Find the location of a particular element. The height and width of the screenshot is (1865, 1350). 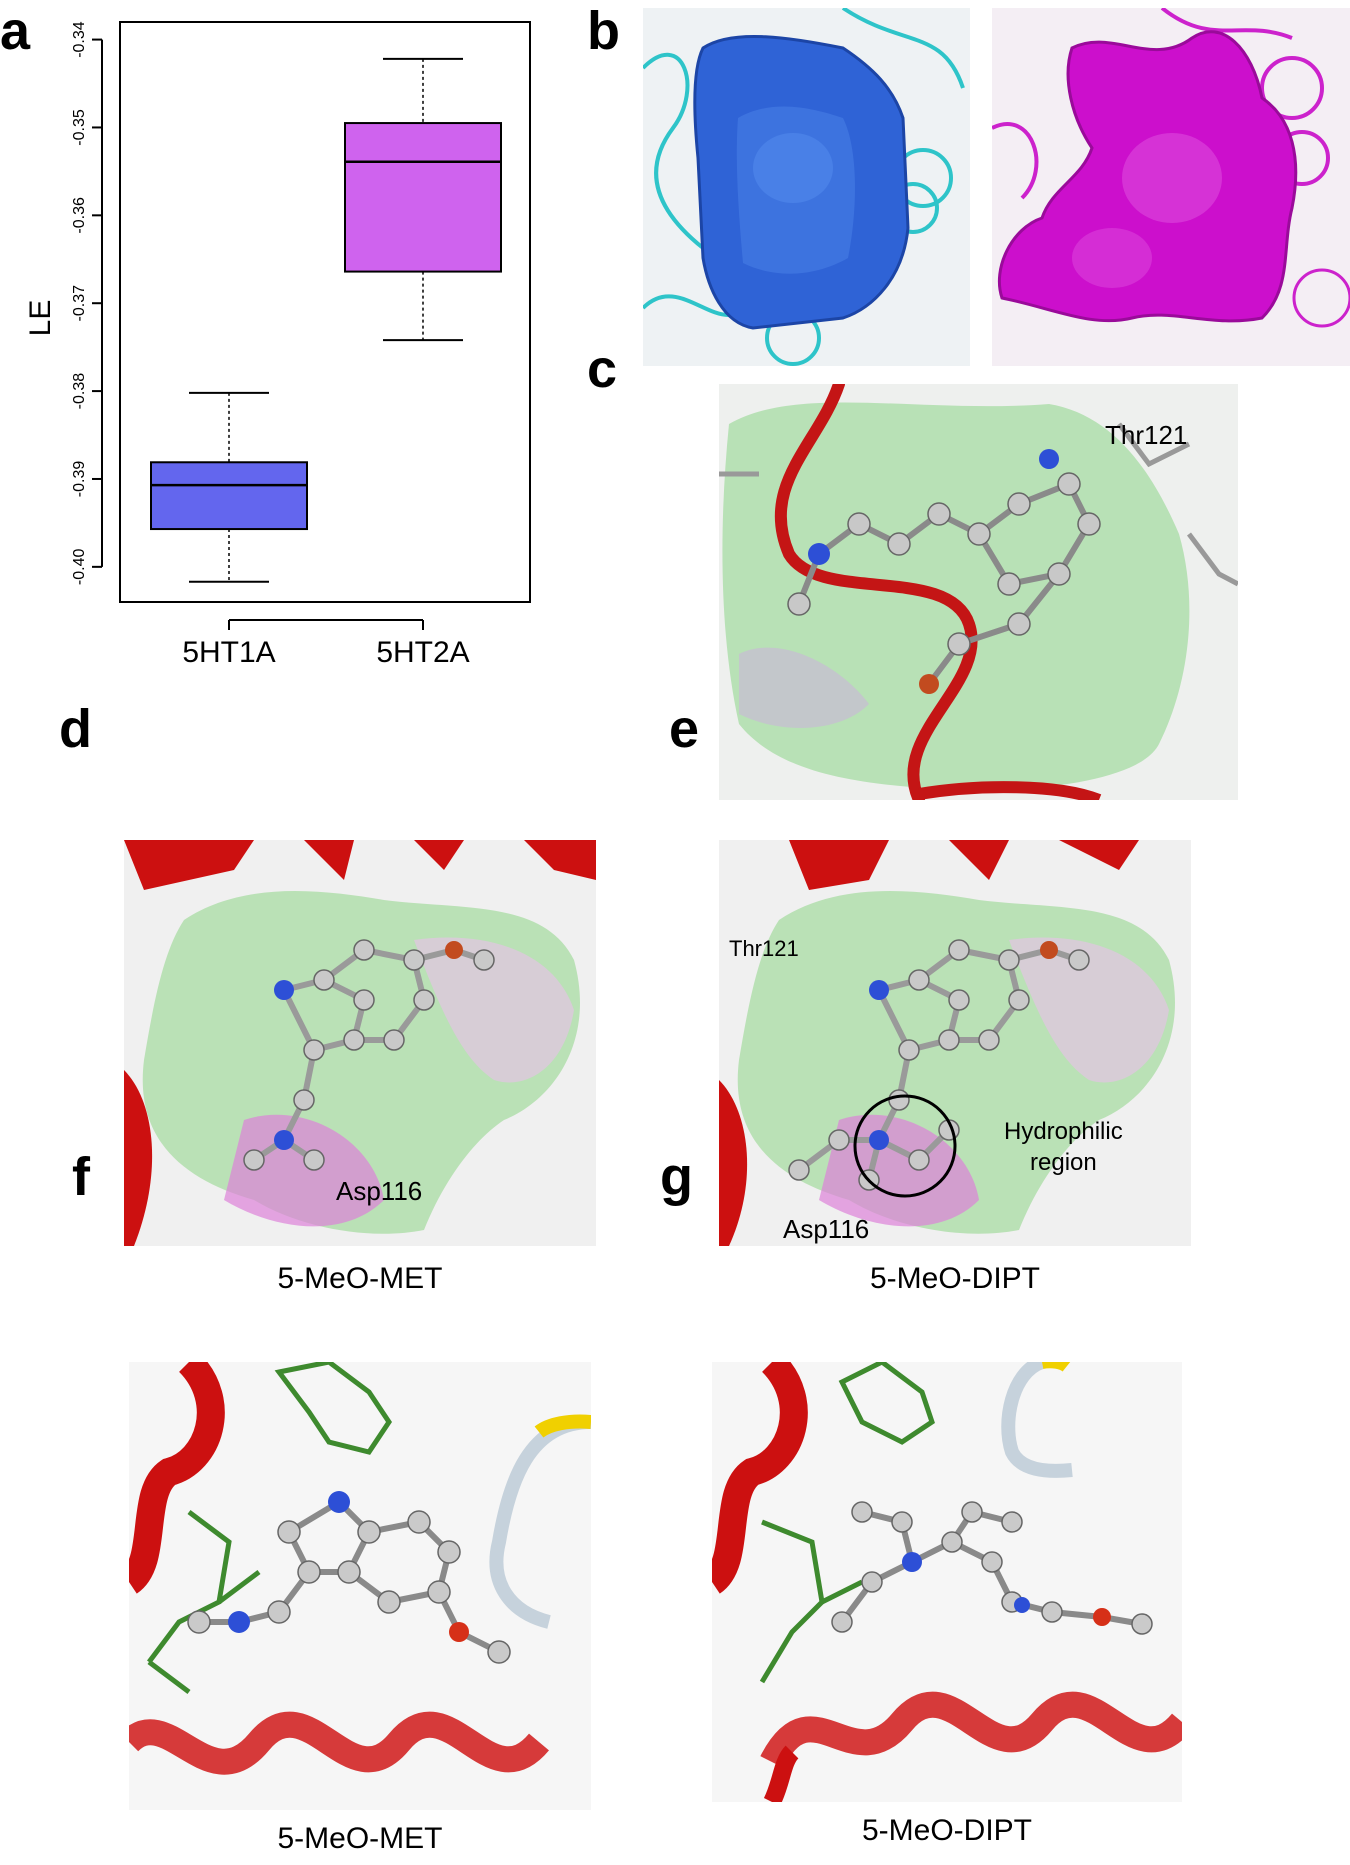

caption-e: 5-MeO-DIPT is located at coordinates (954, 1278).